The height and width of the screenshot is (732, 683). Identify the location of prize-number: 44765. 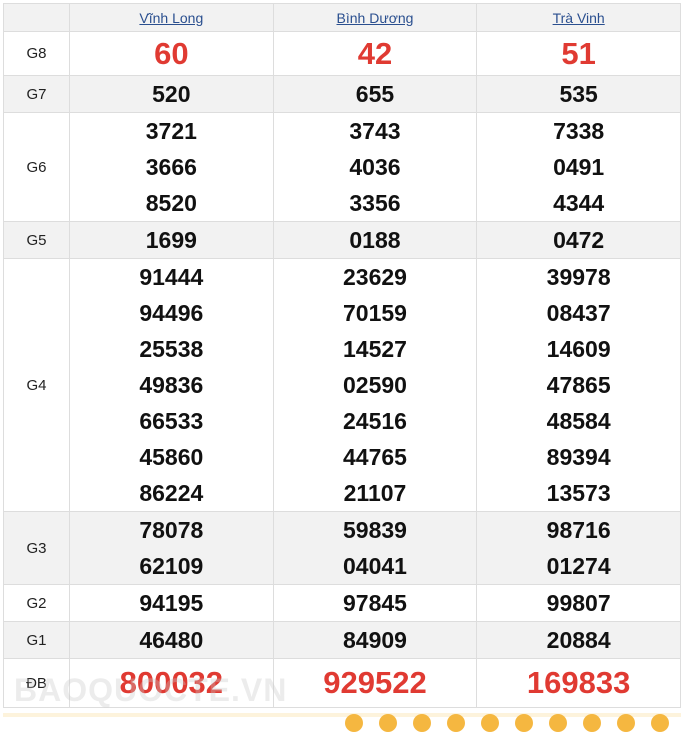
(375, 457).